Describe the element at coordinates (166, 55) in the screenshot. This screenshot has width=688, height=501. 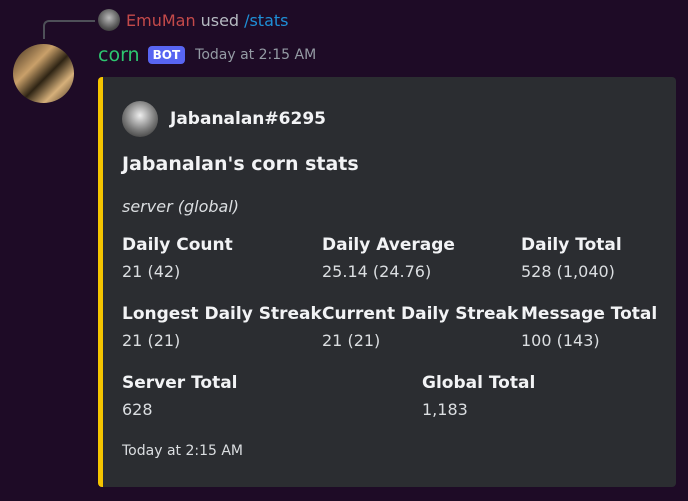
I see `bot-badge: BOT` at that location.